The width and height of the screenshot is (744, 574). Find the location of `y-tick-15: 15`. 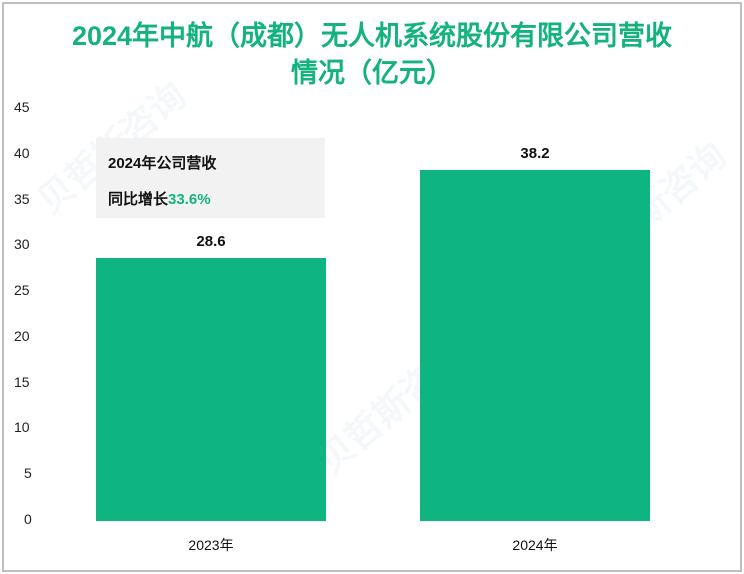

y-tick-15: 15 is located at coordinates (22, 382).